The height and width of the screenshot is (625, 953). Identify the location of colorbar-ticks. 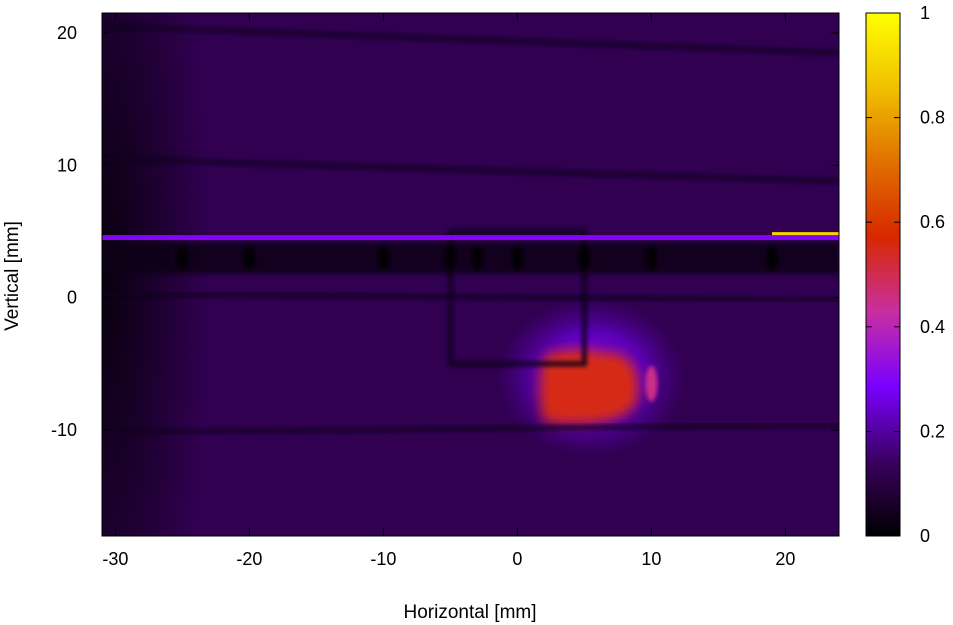
(883, 274).